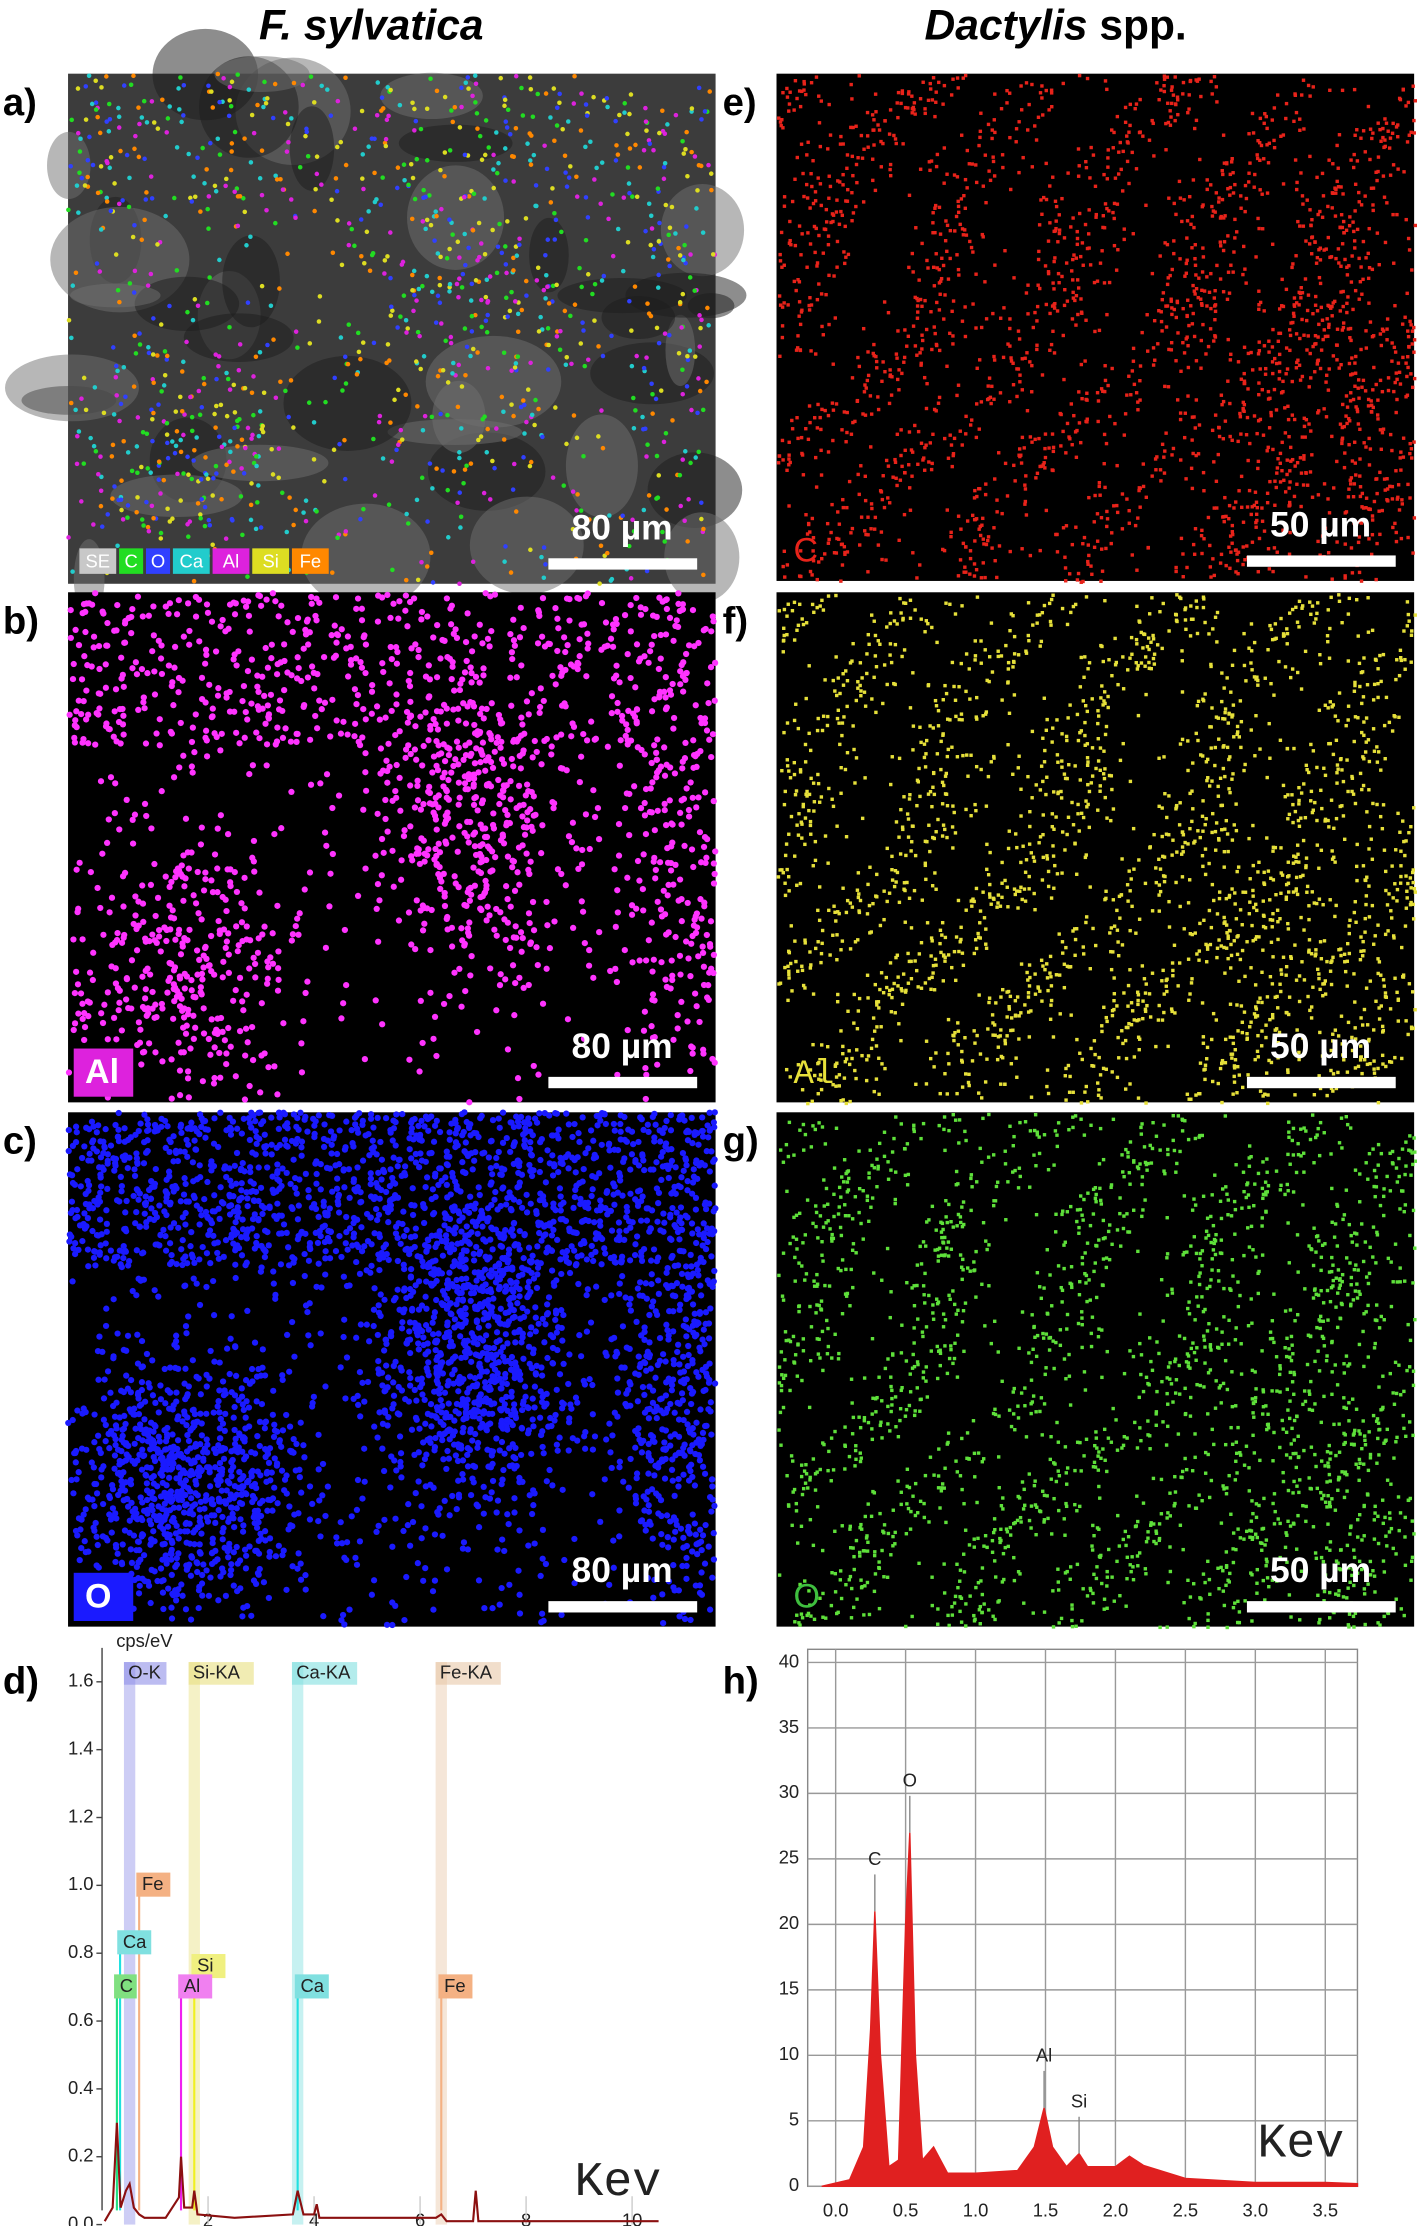  I want to click on legend-label: Ca, so click(192, 560).